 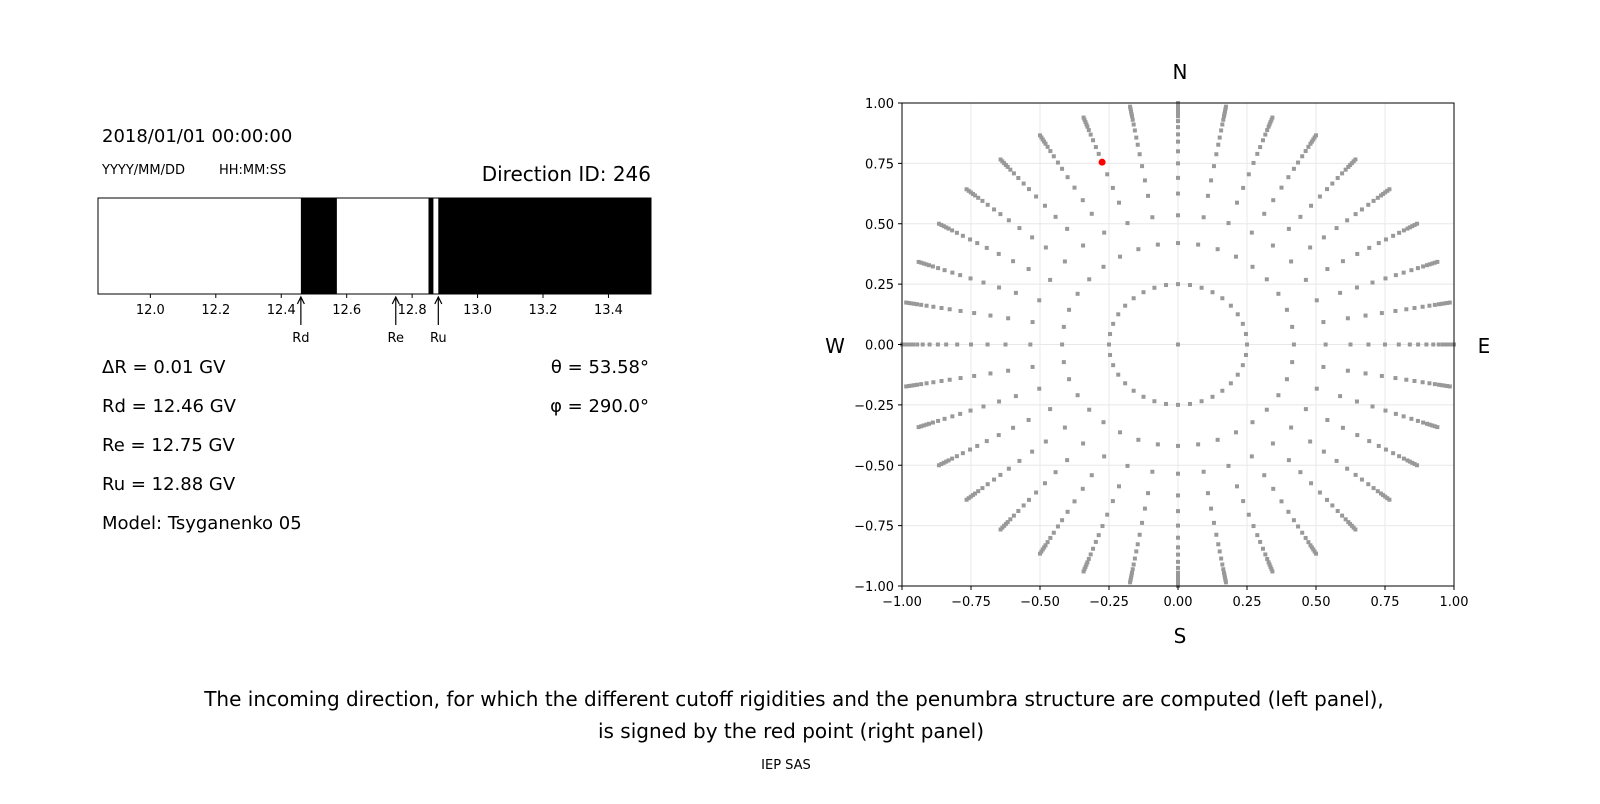 I want to click on compass-south: S, so click(x=1180, y=636).